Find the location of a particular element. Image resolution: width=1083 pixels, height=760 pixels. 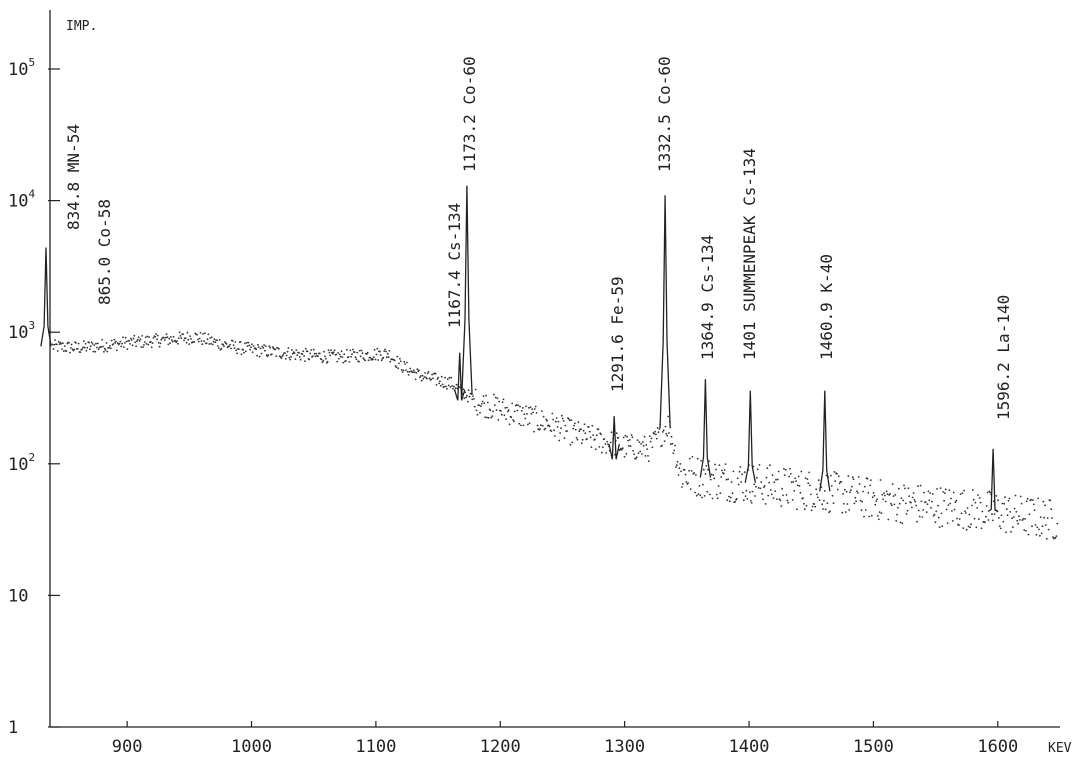

y-tick-exponent: 5 is located at coordinates (31, 62).